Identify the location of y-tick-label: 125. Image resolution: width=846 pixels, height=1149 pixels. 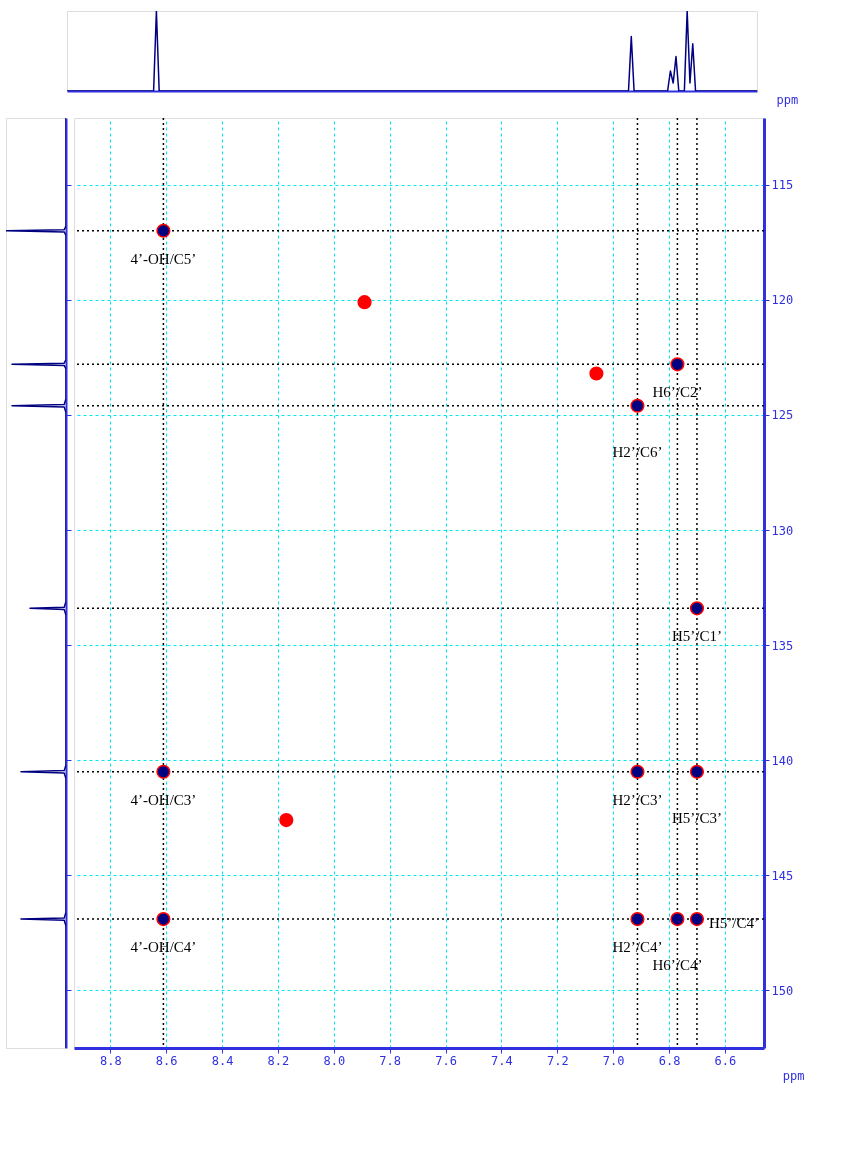
(782, 415).